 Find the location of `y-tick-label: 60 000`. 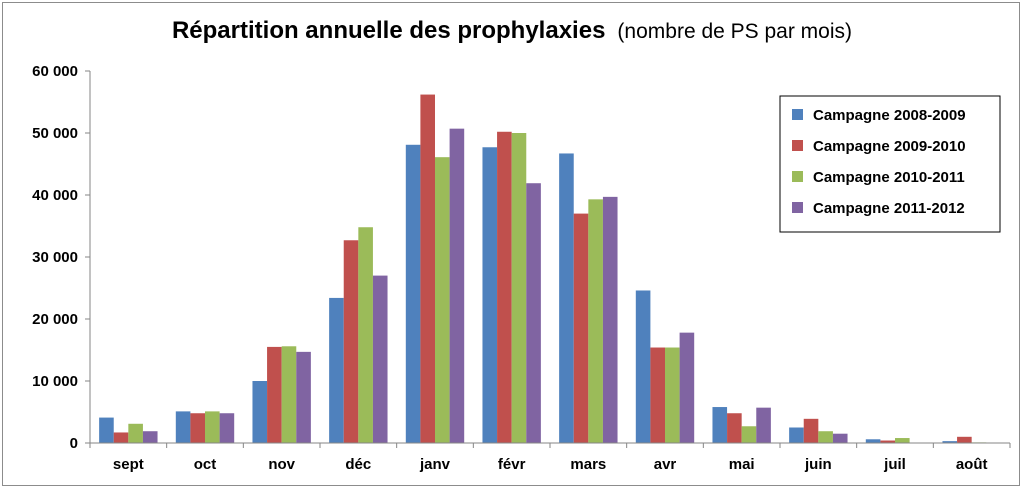

y-tick-label: 60 000 is located at coordinates (55, 71).